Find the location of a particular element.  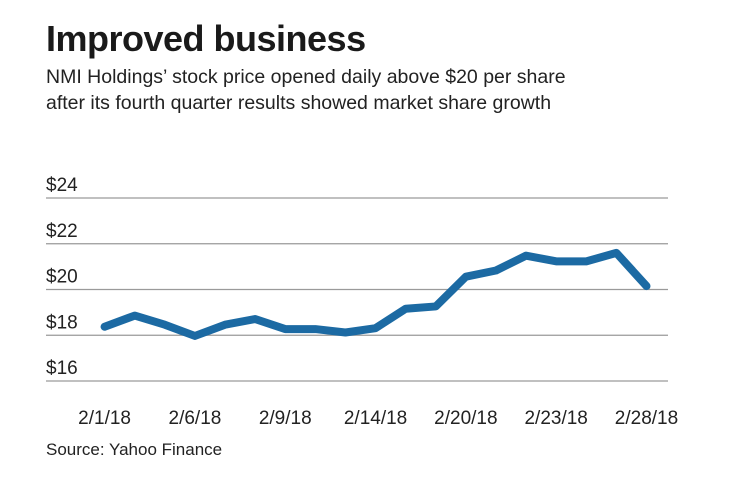

y-tick-label: $20 is located at coordinates (62, 277).